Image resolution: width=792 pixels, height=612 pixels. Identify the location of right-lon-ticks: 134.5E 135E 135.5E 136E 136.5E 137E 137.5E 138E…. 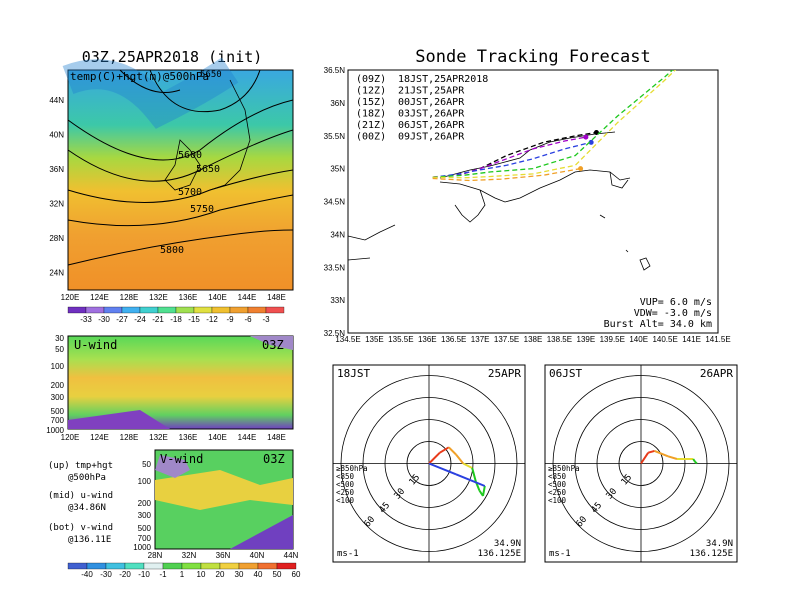
(532, 339).